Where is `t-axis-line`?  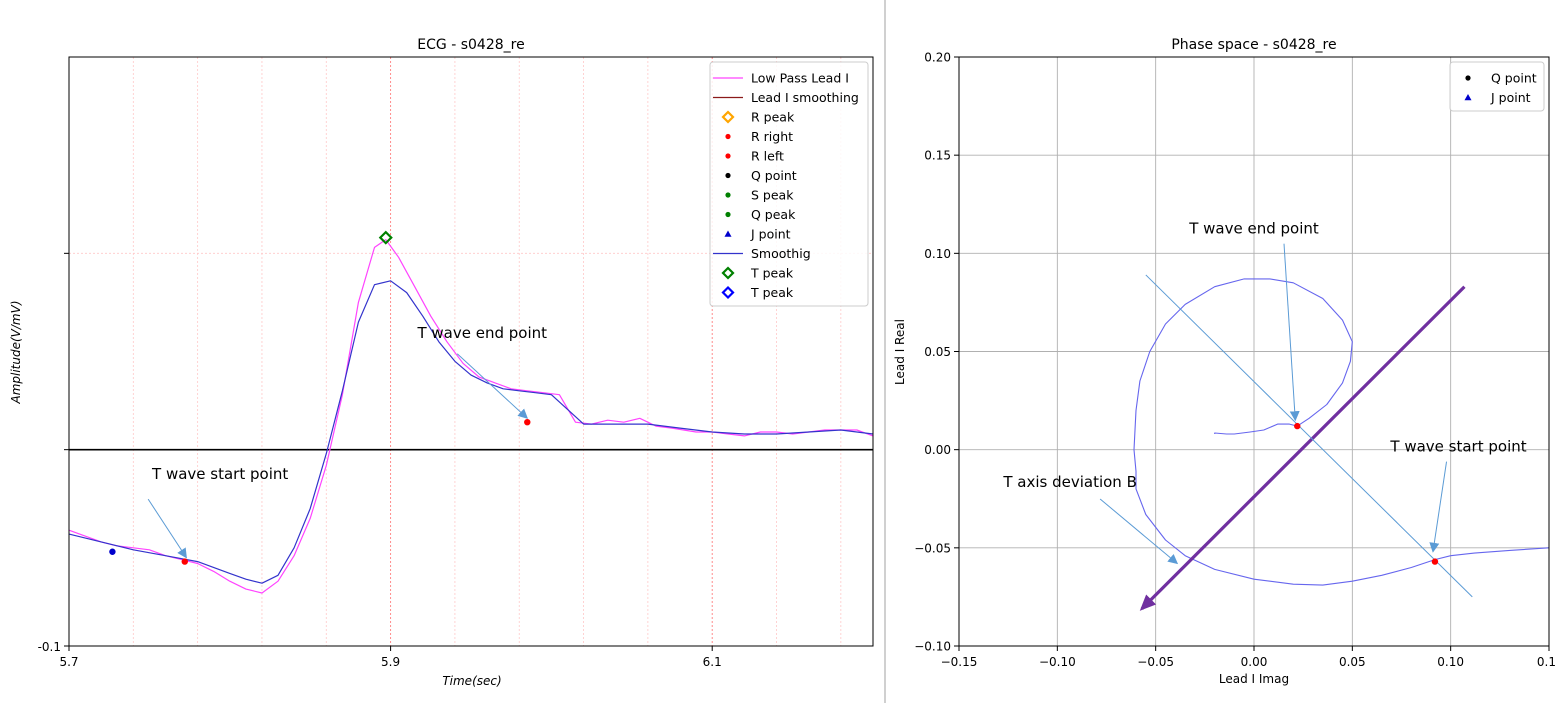 t-axis-line is located at coordinates (1309, 436).